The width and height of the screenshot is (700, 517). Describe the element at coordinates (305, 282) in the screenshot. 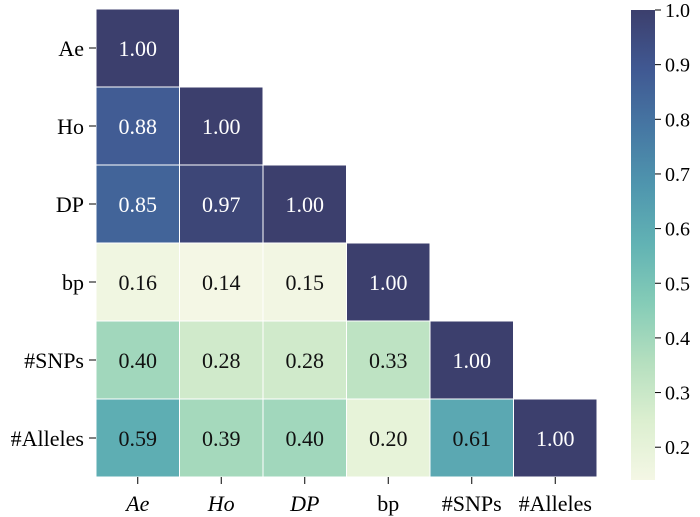

I see `cell-value-label: 0.15` at that location.